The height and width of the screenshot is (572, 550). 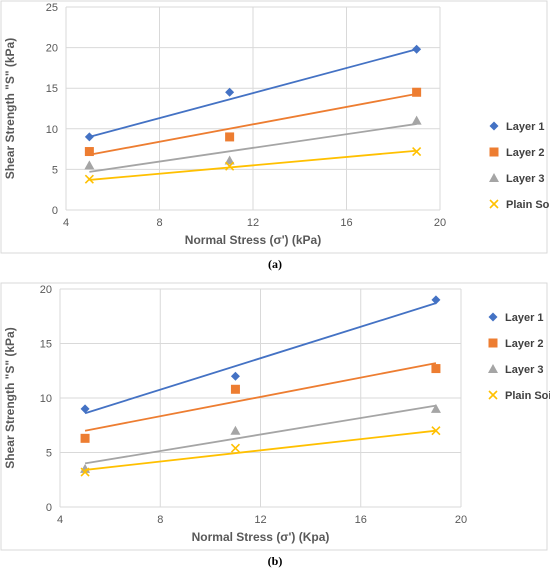 I want to click on x-axis-title: Normal Stress (σ') (kPa), so click(x=253, y=240).